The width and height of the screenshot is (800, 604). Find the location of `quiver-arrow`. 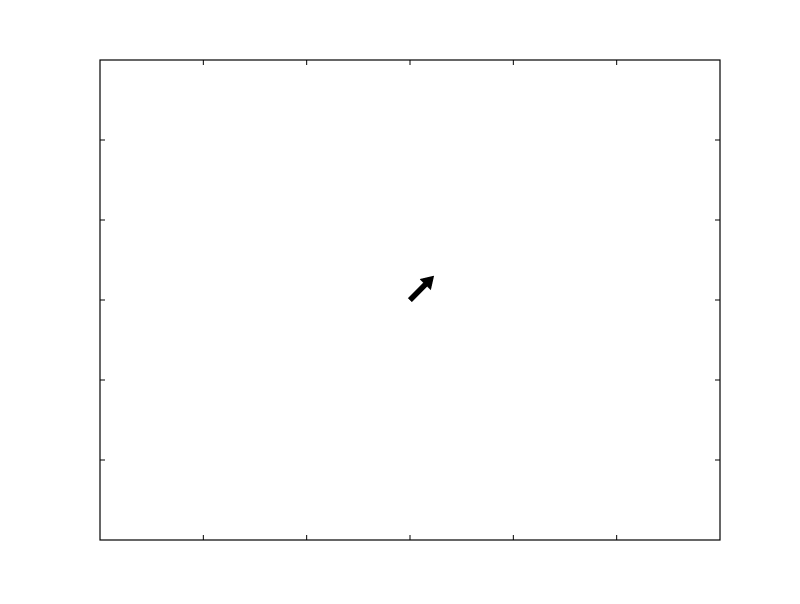

quiver-arrow is located at coordinates (421, 289).